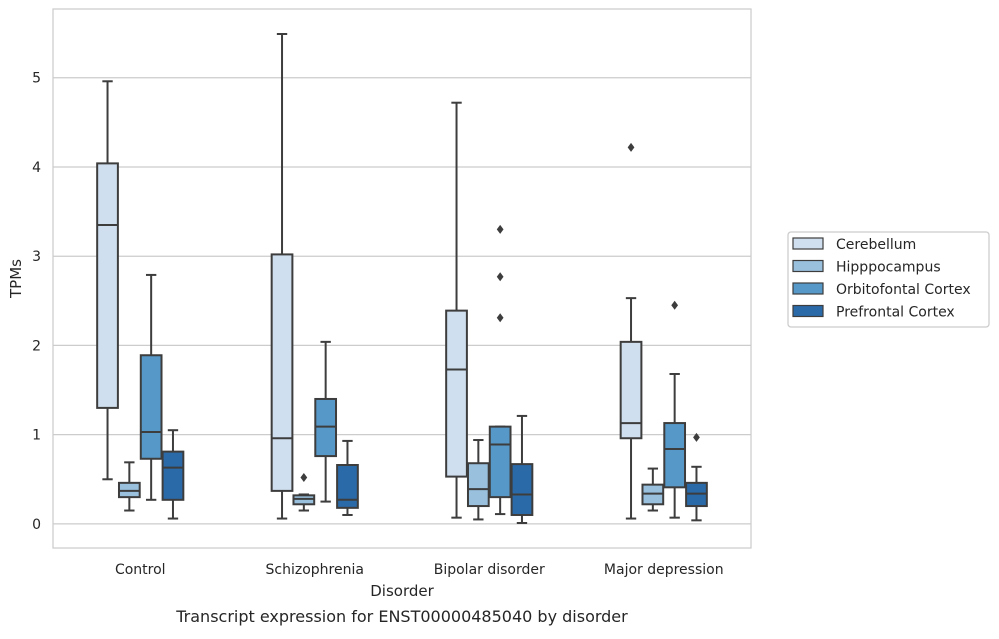  What do you see at coordinates (140, 570) in the screenshot?
I see `x-tick-label-0: Control` at bounding box center [140, 570].